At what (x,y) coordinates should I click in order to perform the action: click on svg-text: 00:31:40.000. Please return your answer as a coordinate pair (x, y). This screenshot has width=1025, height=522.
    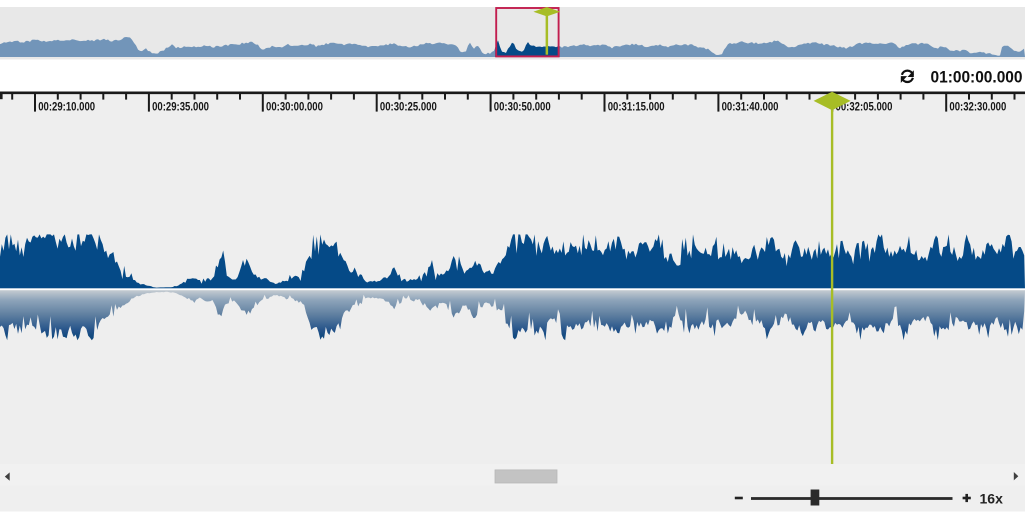
    Looking at the image, I should click on (750, 107).